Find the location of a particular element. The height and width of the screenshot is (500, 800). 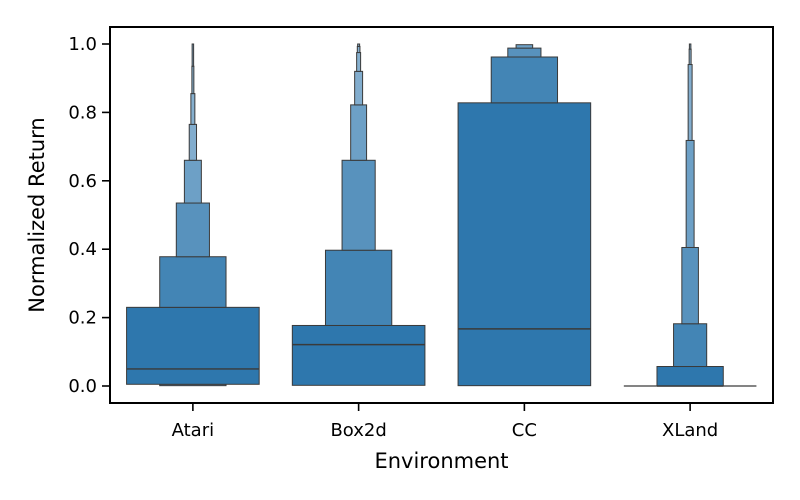

boxen-group-atari is located at coordinates (193, 215).